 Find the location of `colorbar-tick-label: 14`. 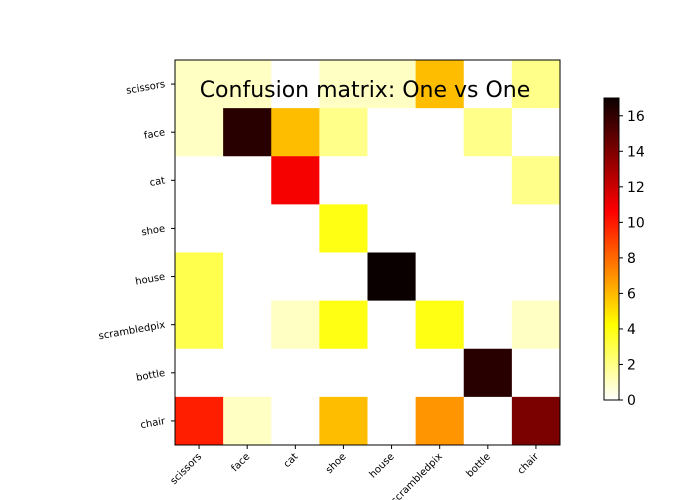

colorbar-tick-label: 14 is located at coordinates (636, 152).